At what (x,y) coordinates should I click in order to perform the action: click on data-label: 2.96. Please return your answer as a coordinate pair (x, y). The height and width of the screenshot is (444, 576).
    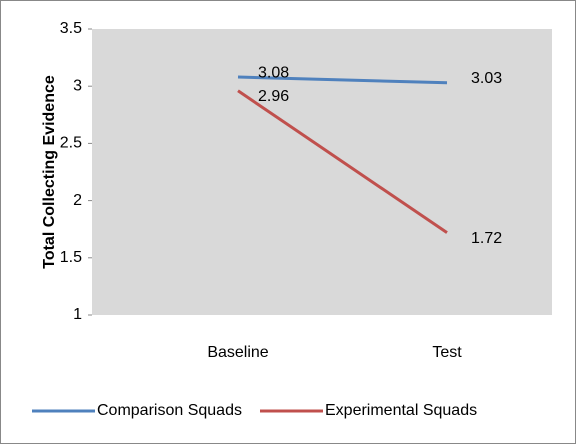
    Looking at the image, I should click on (273, 96).